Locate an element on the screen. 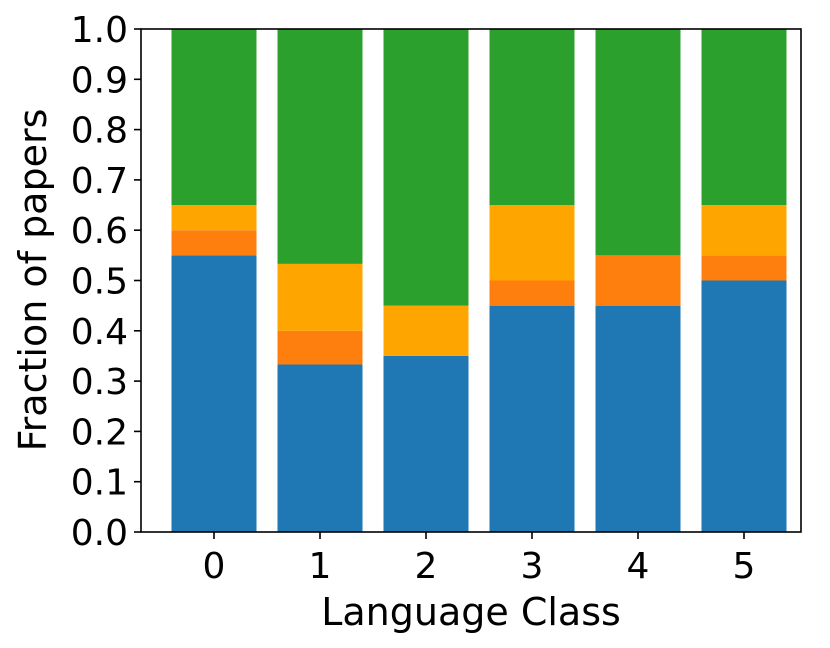 This screenshot has height=648, width=830. x-tick-label: 5 is located at coordinates (744, 566).